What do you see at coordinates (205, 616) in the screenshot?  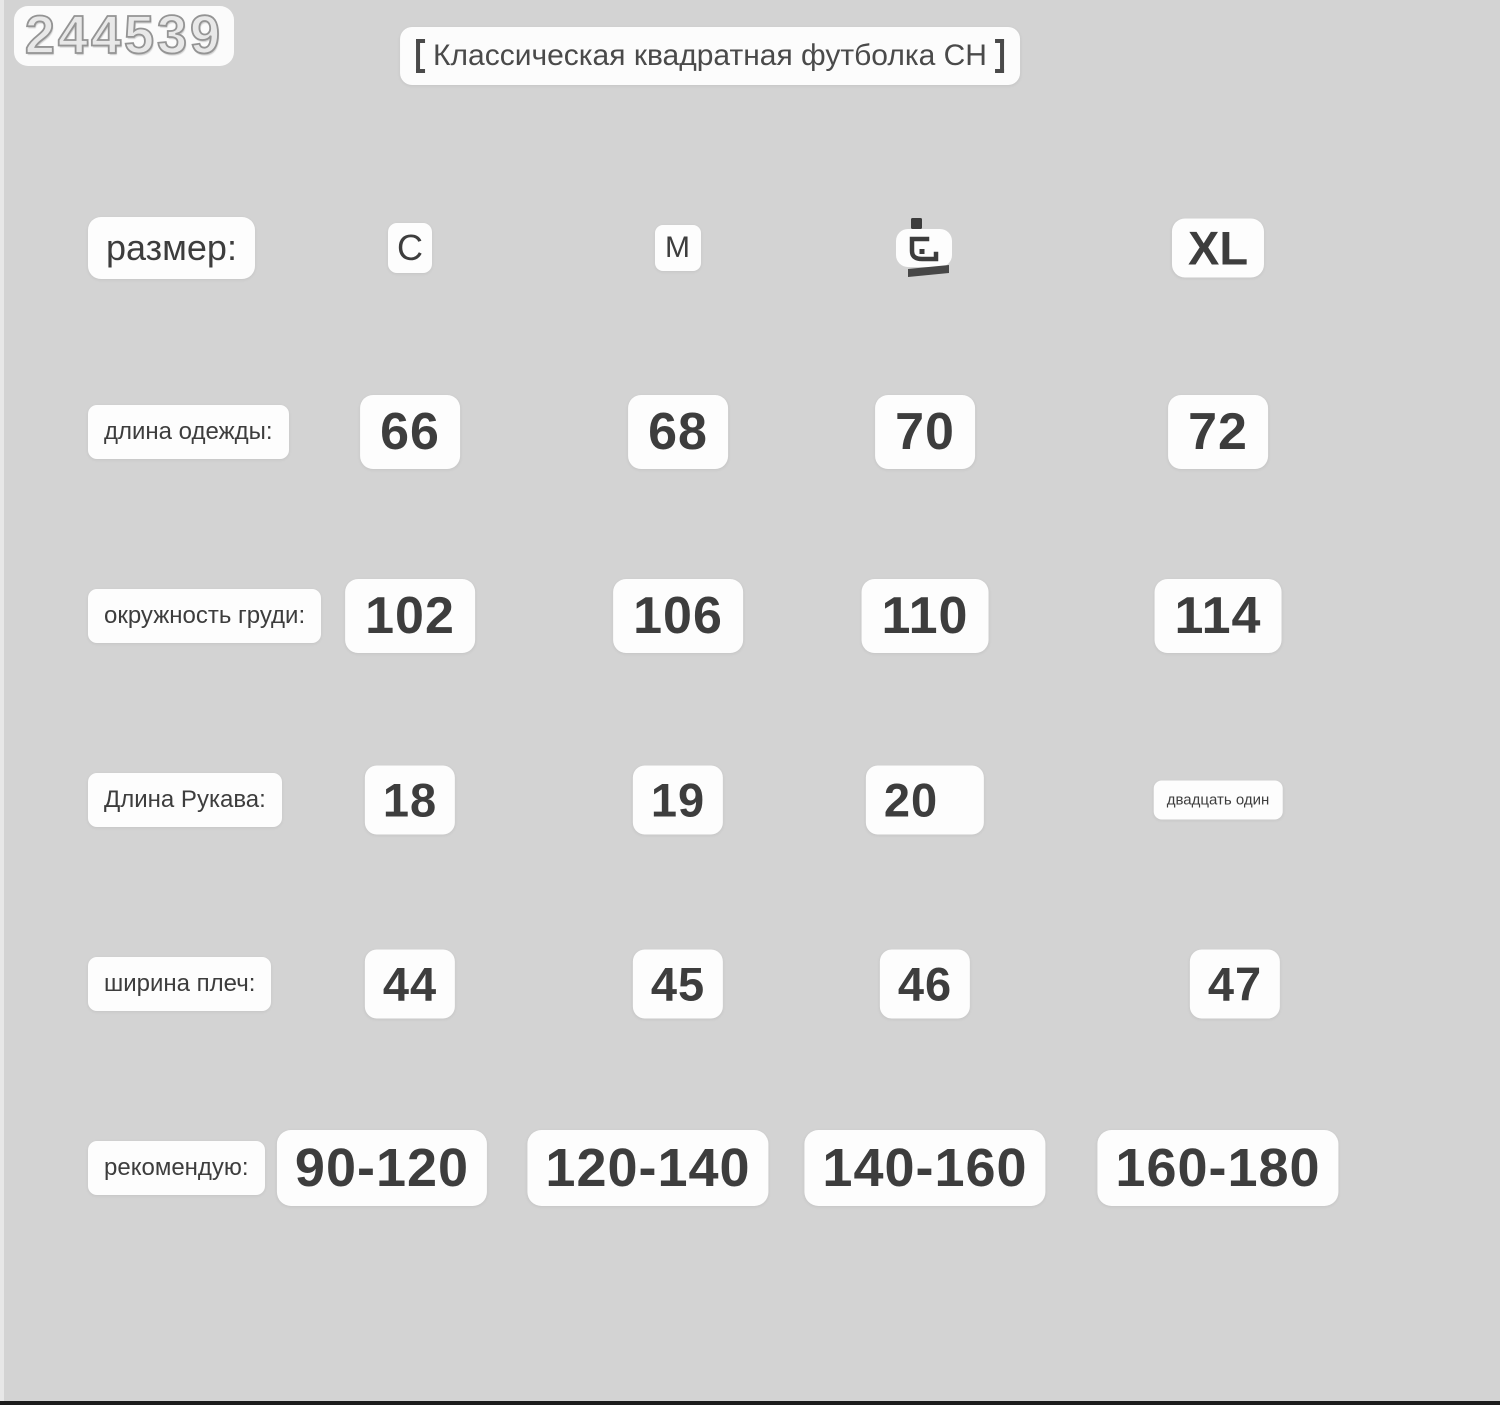 I see `row-label-chest: окружность груди:` at bounding box center [205, 616].